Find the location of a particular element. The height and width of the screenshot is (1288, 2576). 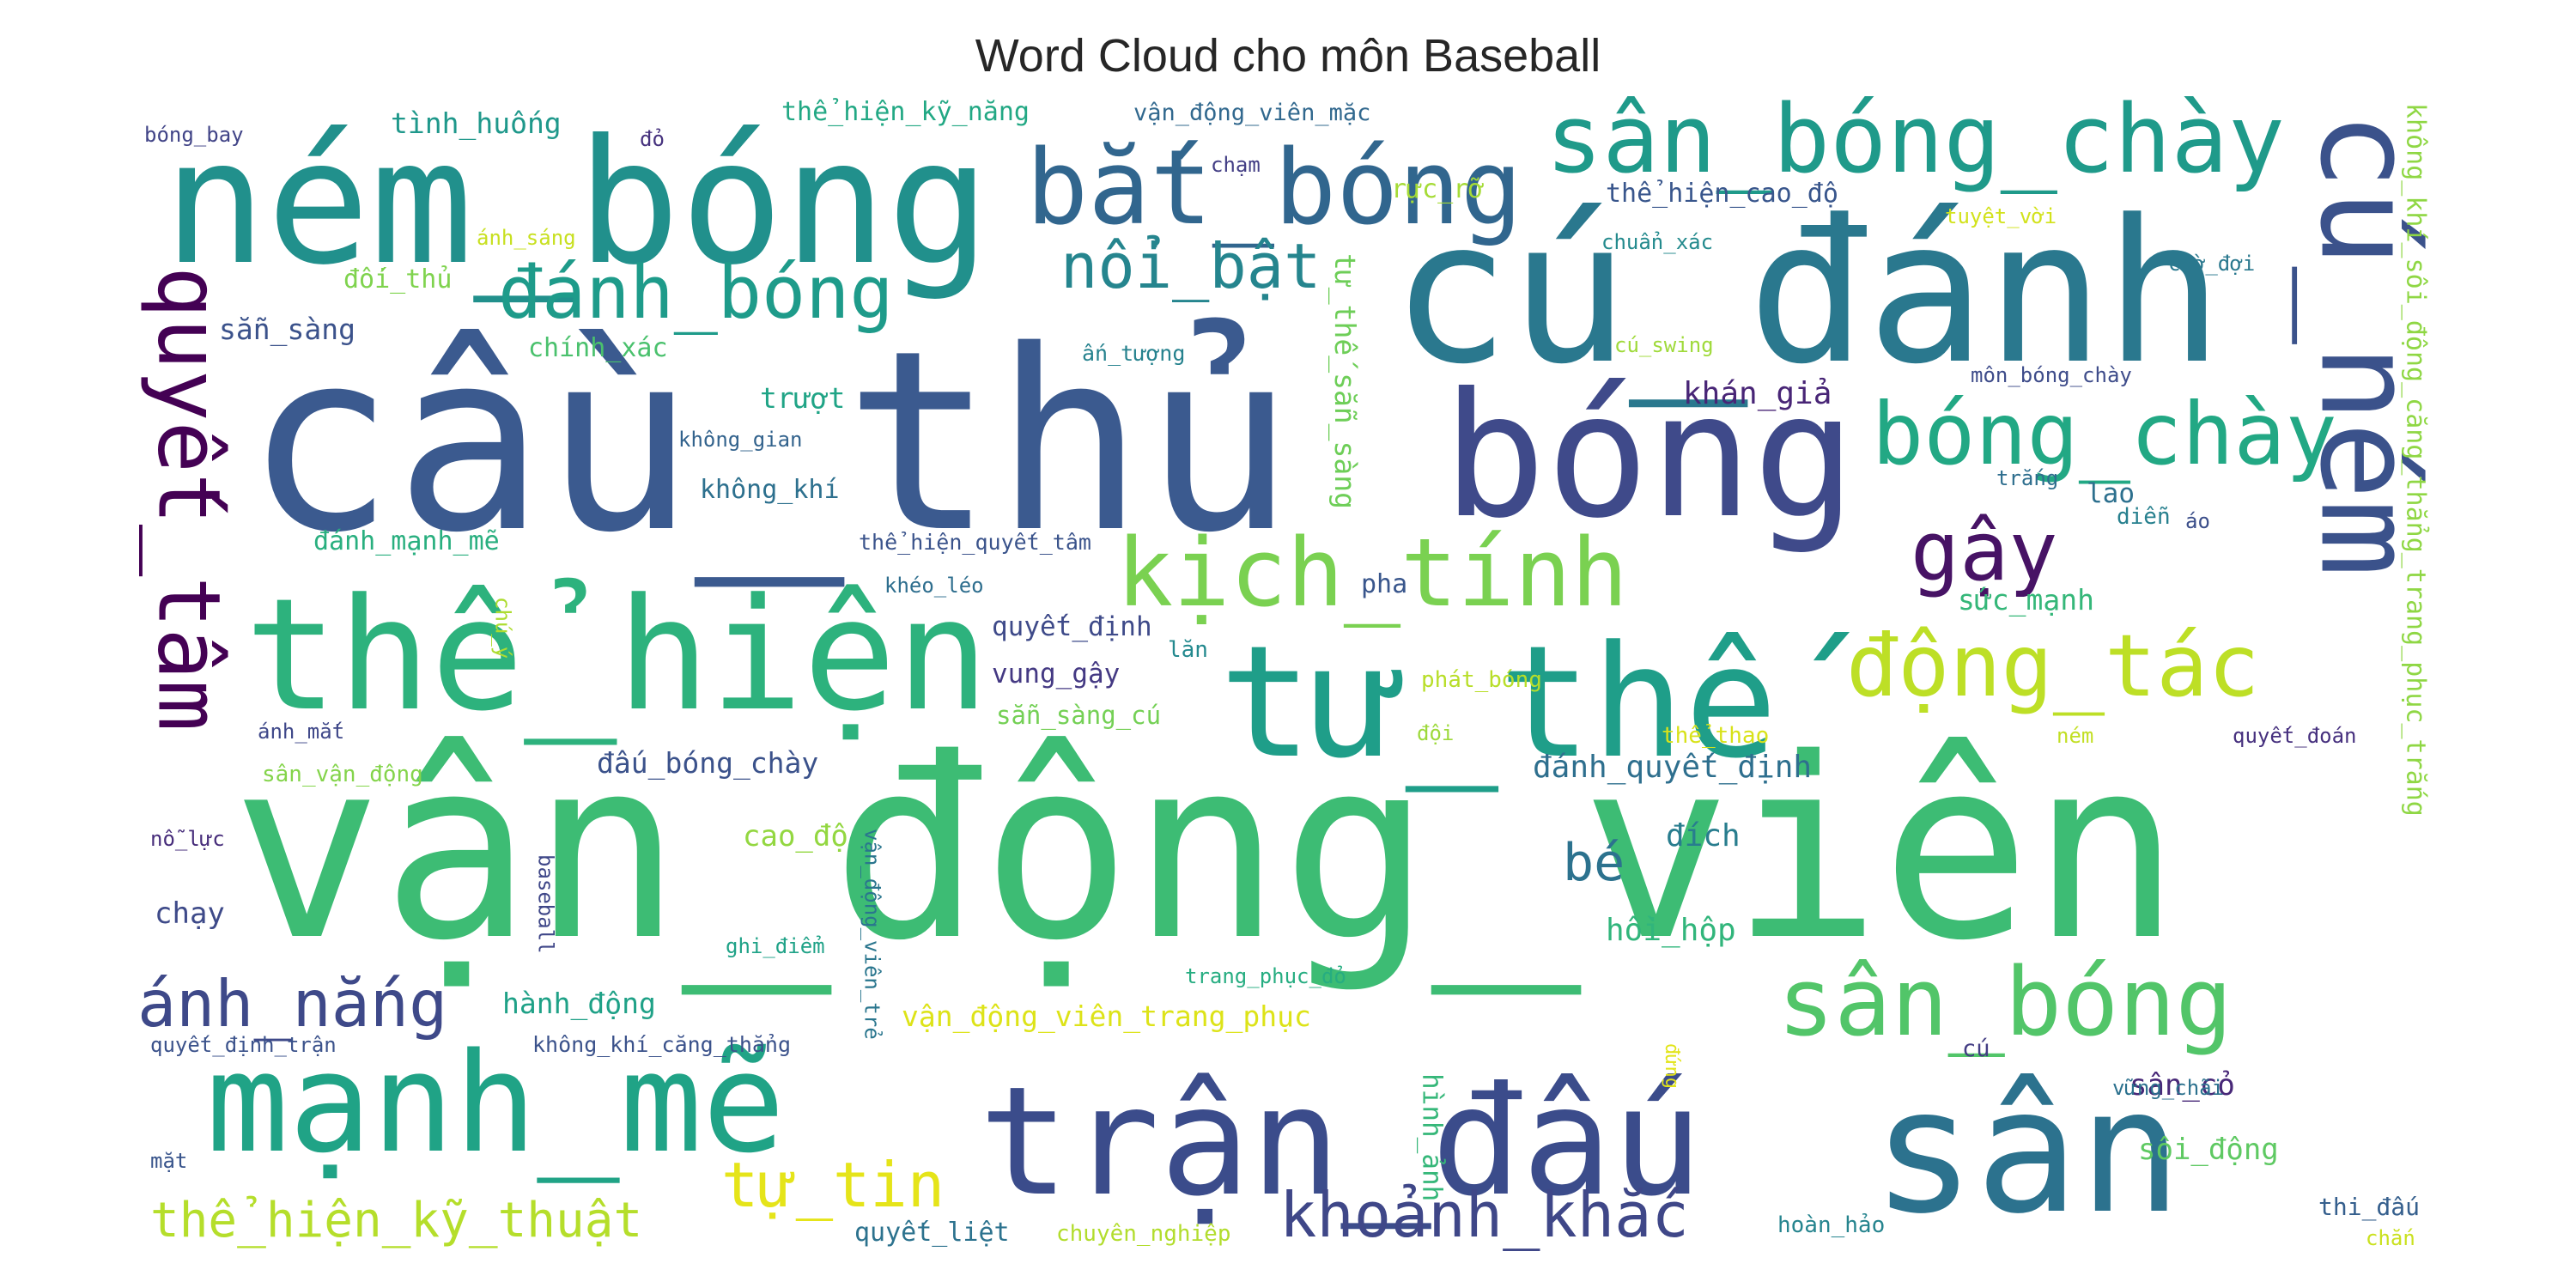

word-thể-hiện-cao-độ: thể_hiện_cao_độ is located at coordinates (1722, 194).